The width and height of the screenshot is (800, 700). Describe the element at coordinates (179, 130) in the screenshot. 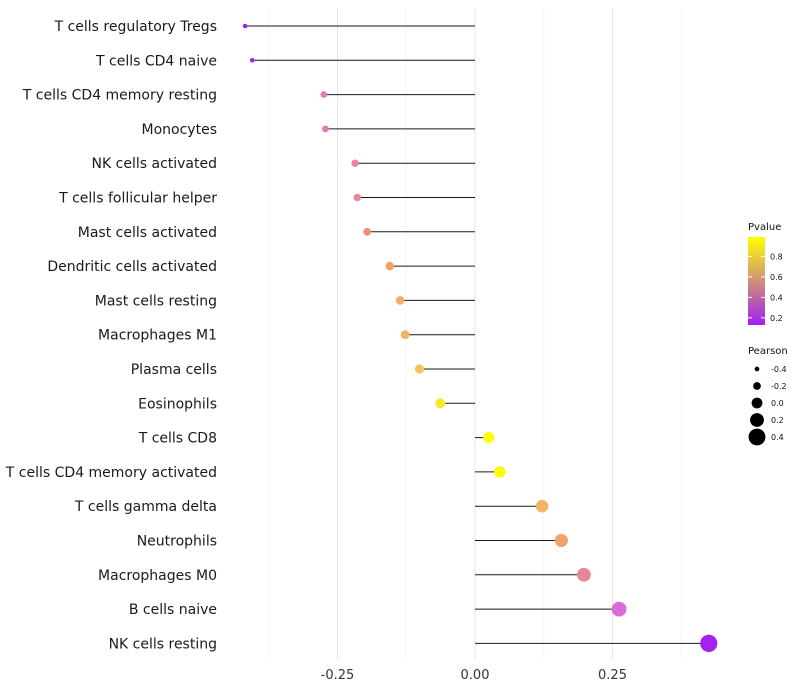

I see `category-label: Monocytes` at that location.